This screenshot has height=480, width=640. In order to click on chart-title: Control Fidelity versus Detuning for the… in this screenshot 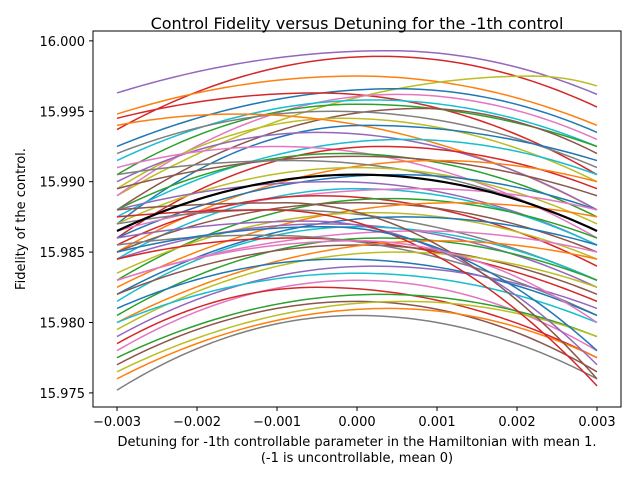, I will do `click(357, 23)`.